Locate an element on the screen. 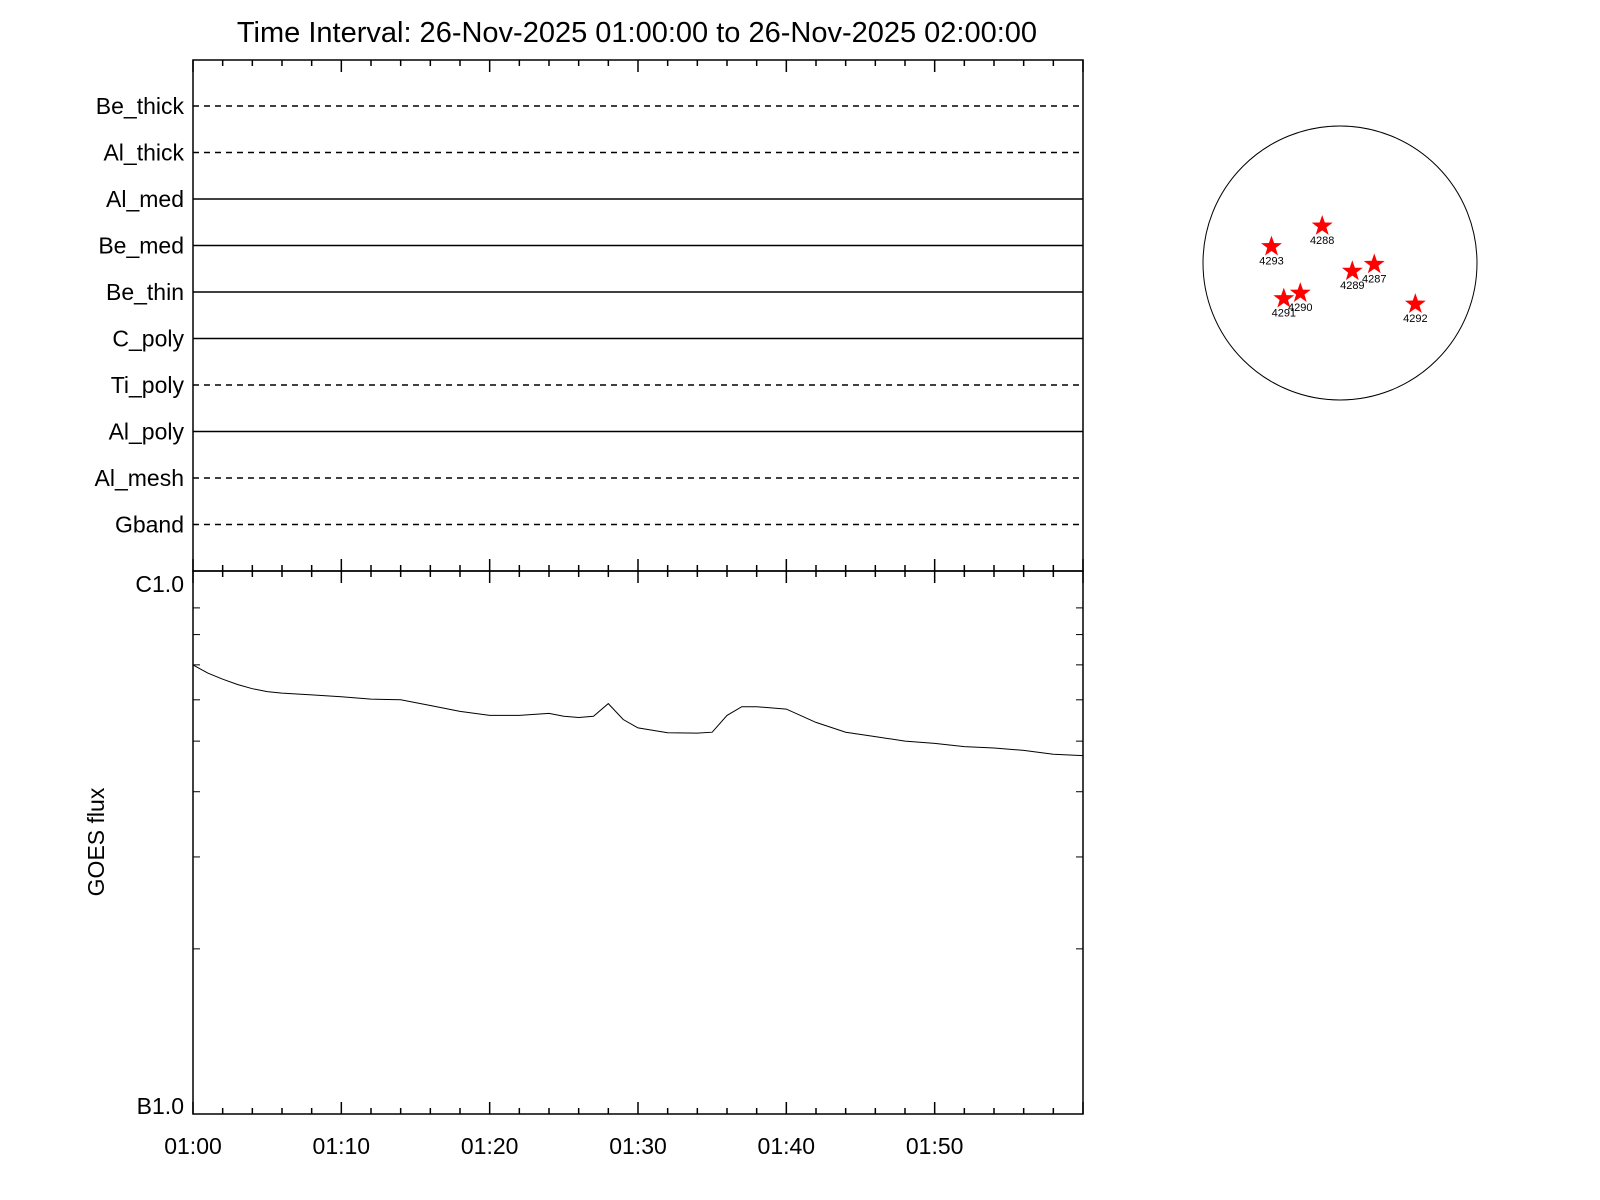 This screenshot has width=1600, height=1200. active-region-label: 4288 is located at coordinates (1322, 241).